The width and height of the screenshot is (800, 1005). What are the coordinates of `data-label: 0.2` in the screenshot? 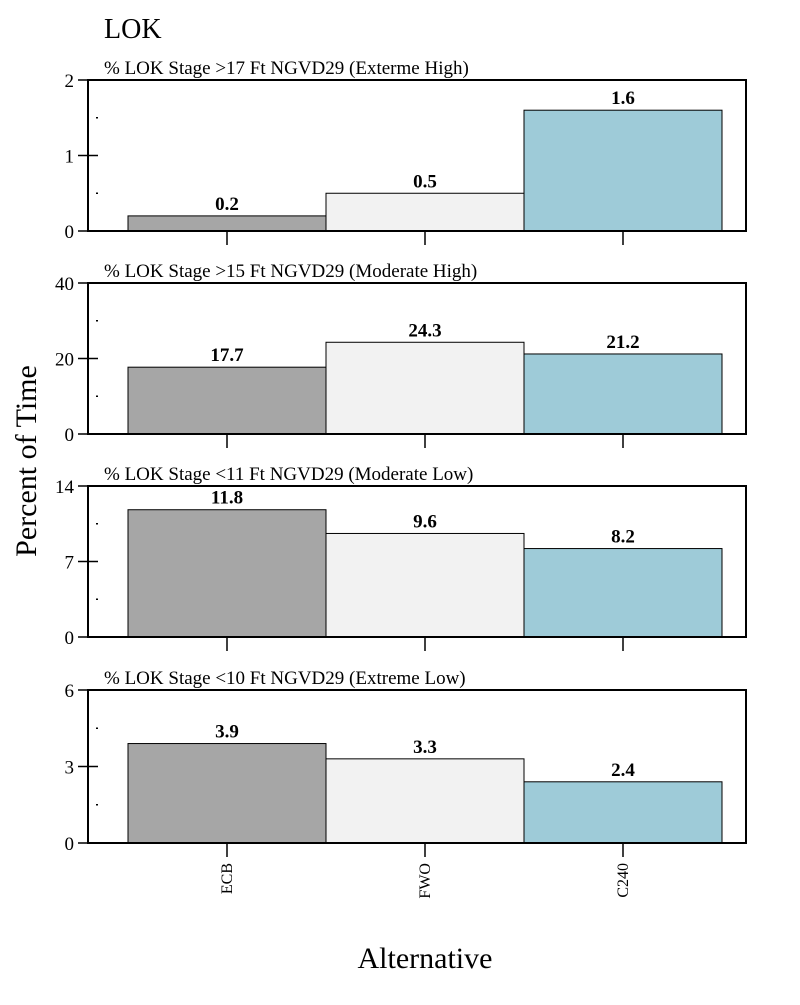 It's located at (227, 204).